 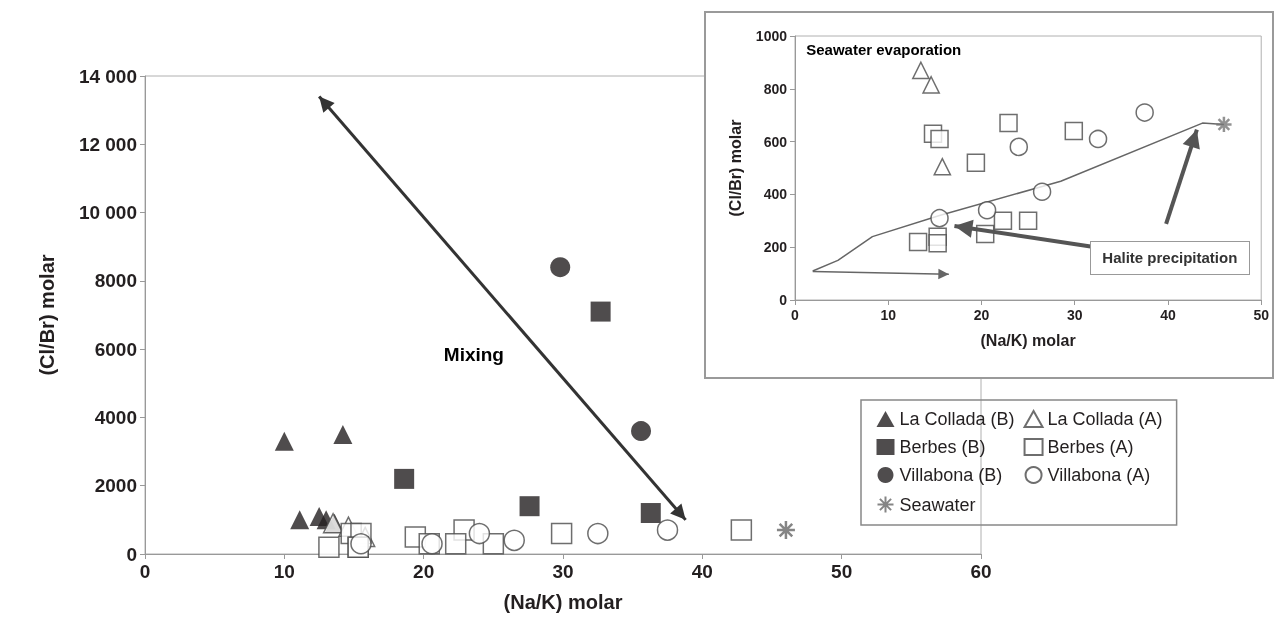 What do you see at coordinates (771, 36) in the screenshot?
I see `y-tick-label: 1000` at bounding box center [771, 36].